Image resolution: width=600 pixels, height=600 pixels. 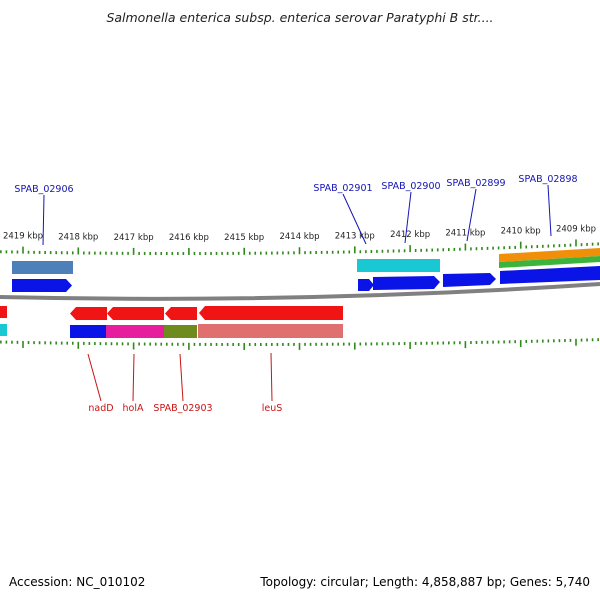 I want to click on feature-orange, so click(x=549, y=255).